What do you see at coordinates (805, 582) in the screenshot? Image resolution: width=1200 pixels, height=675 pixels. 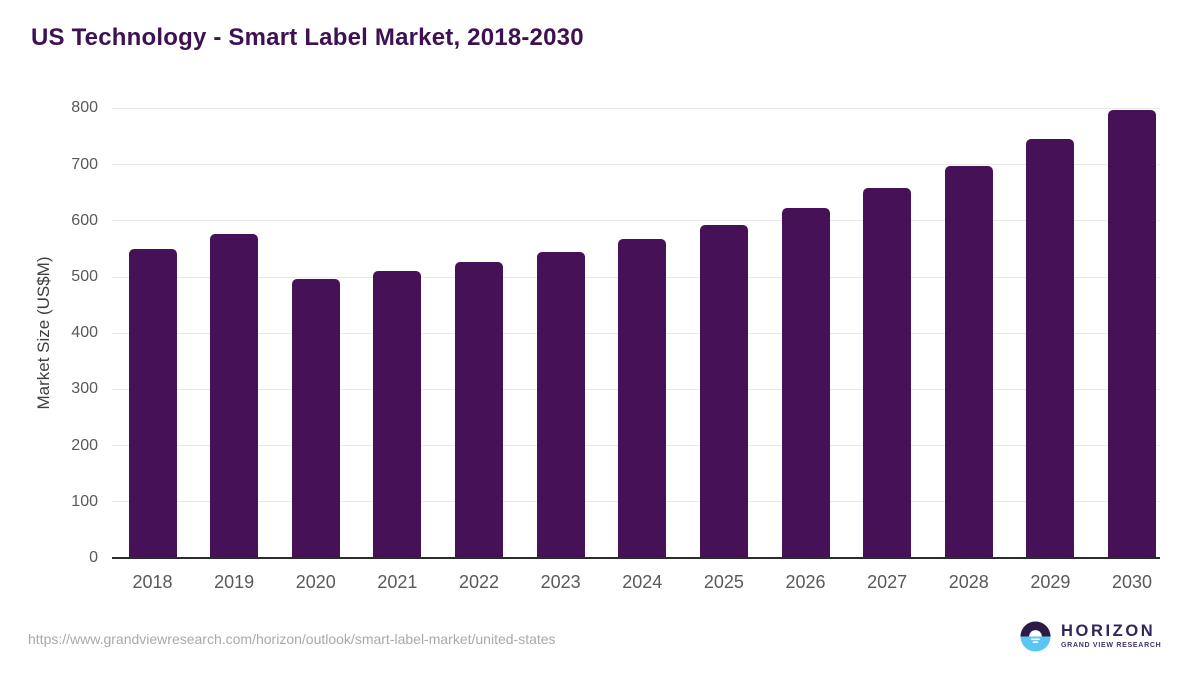 I see `x-tick-label: 2026` at bounding box center [805, 582].